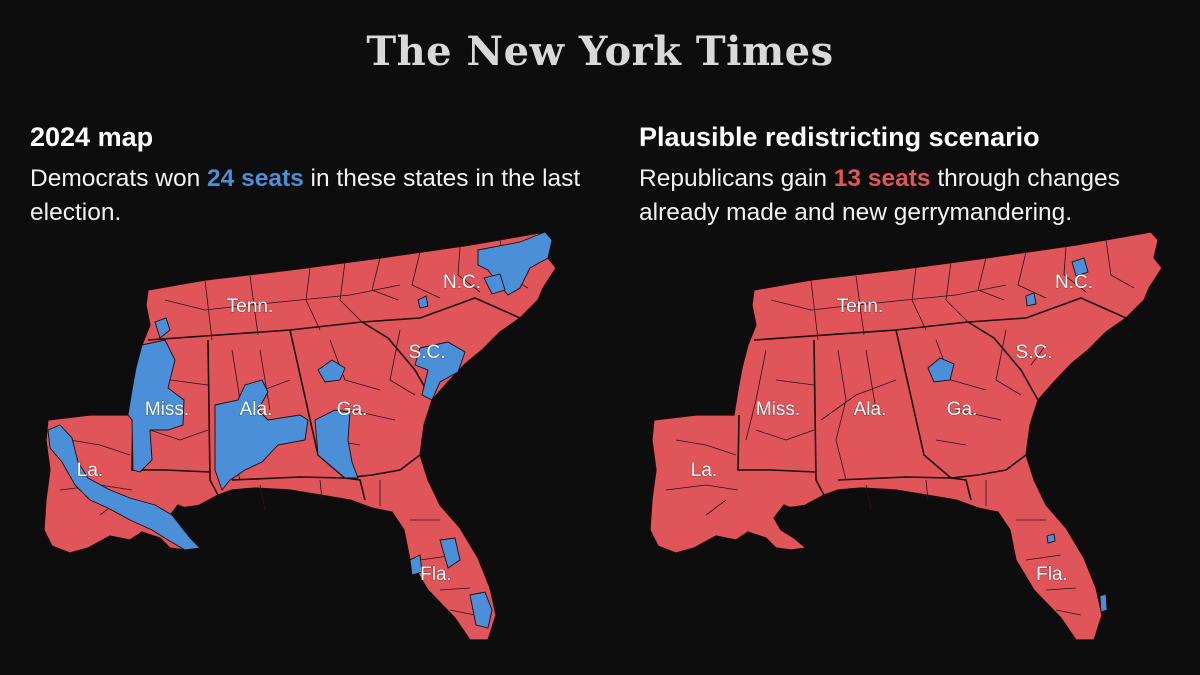 The image size is (1200, 675). Describe the element at coordinates (305, 195) in the screenshot. I see `subtitle-text-post: in these states in the last election.` at that location.